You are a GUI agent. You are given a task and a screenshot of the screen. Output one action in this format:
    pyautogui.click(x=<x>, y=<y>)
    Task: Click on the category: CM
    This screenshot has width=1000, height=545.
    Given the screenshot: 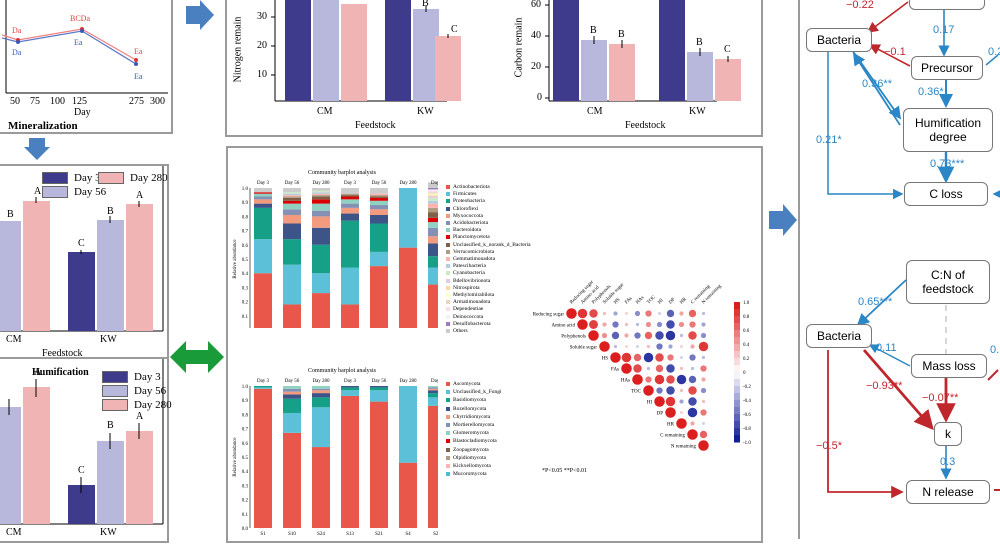 What is the action you would take?
    pyautogui.click(x=325, y=111)
    